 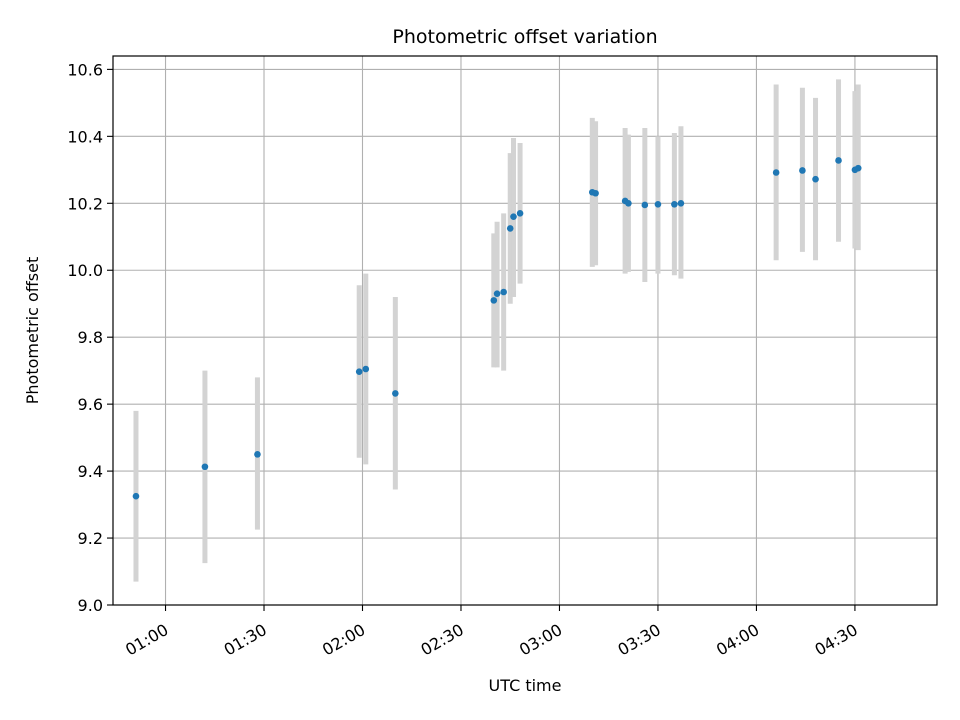 What do you see at coordinates (85, 69) in the screenshot?
I see `y-tick-label: 10.6` at bounding box center [85, 69].